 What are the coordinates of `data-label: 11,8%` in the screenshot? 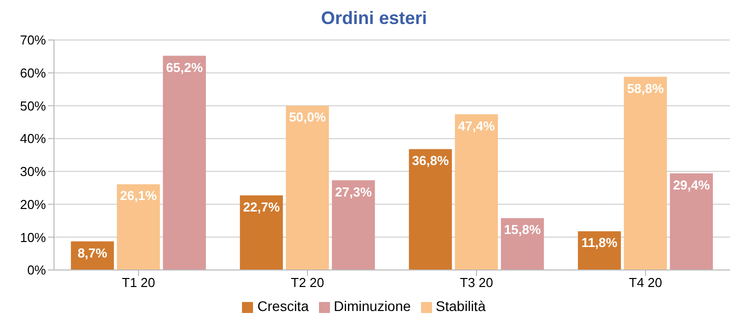 It's located at (599, 242).